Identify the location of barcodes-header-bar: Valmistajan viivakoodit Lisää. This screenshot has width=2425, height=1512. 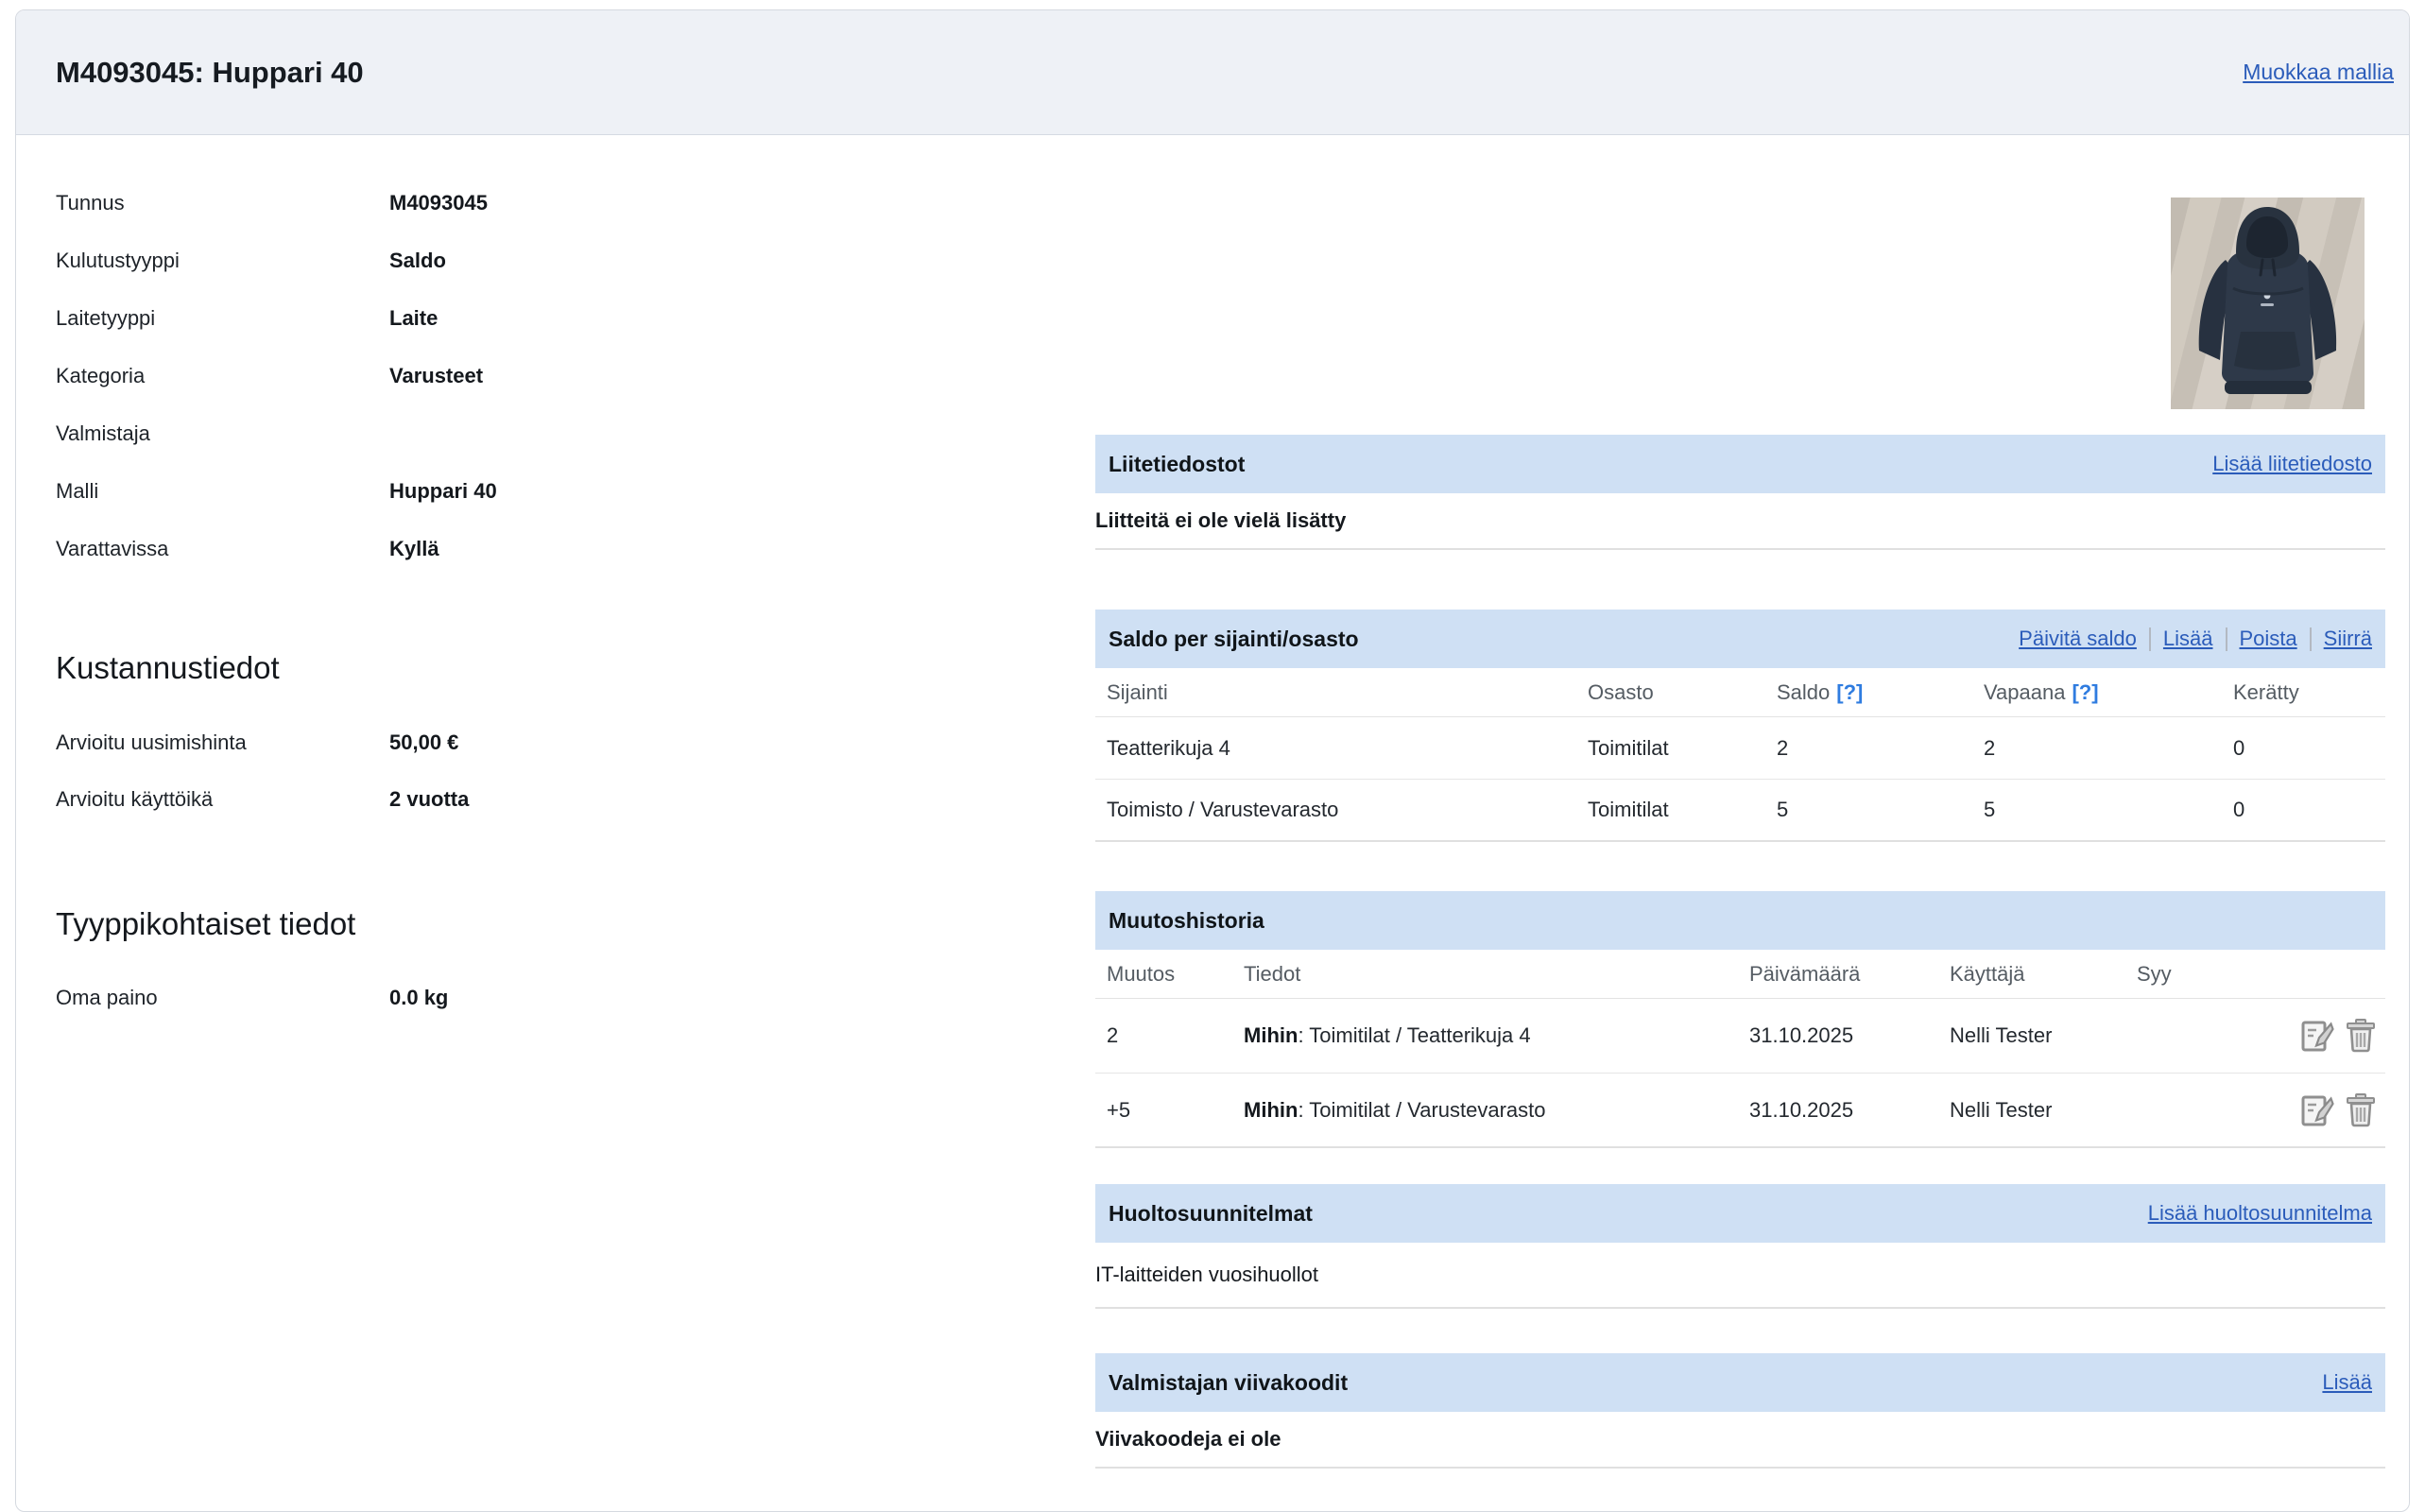
(1740, 1382).